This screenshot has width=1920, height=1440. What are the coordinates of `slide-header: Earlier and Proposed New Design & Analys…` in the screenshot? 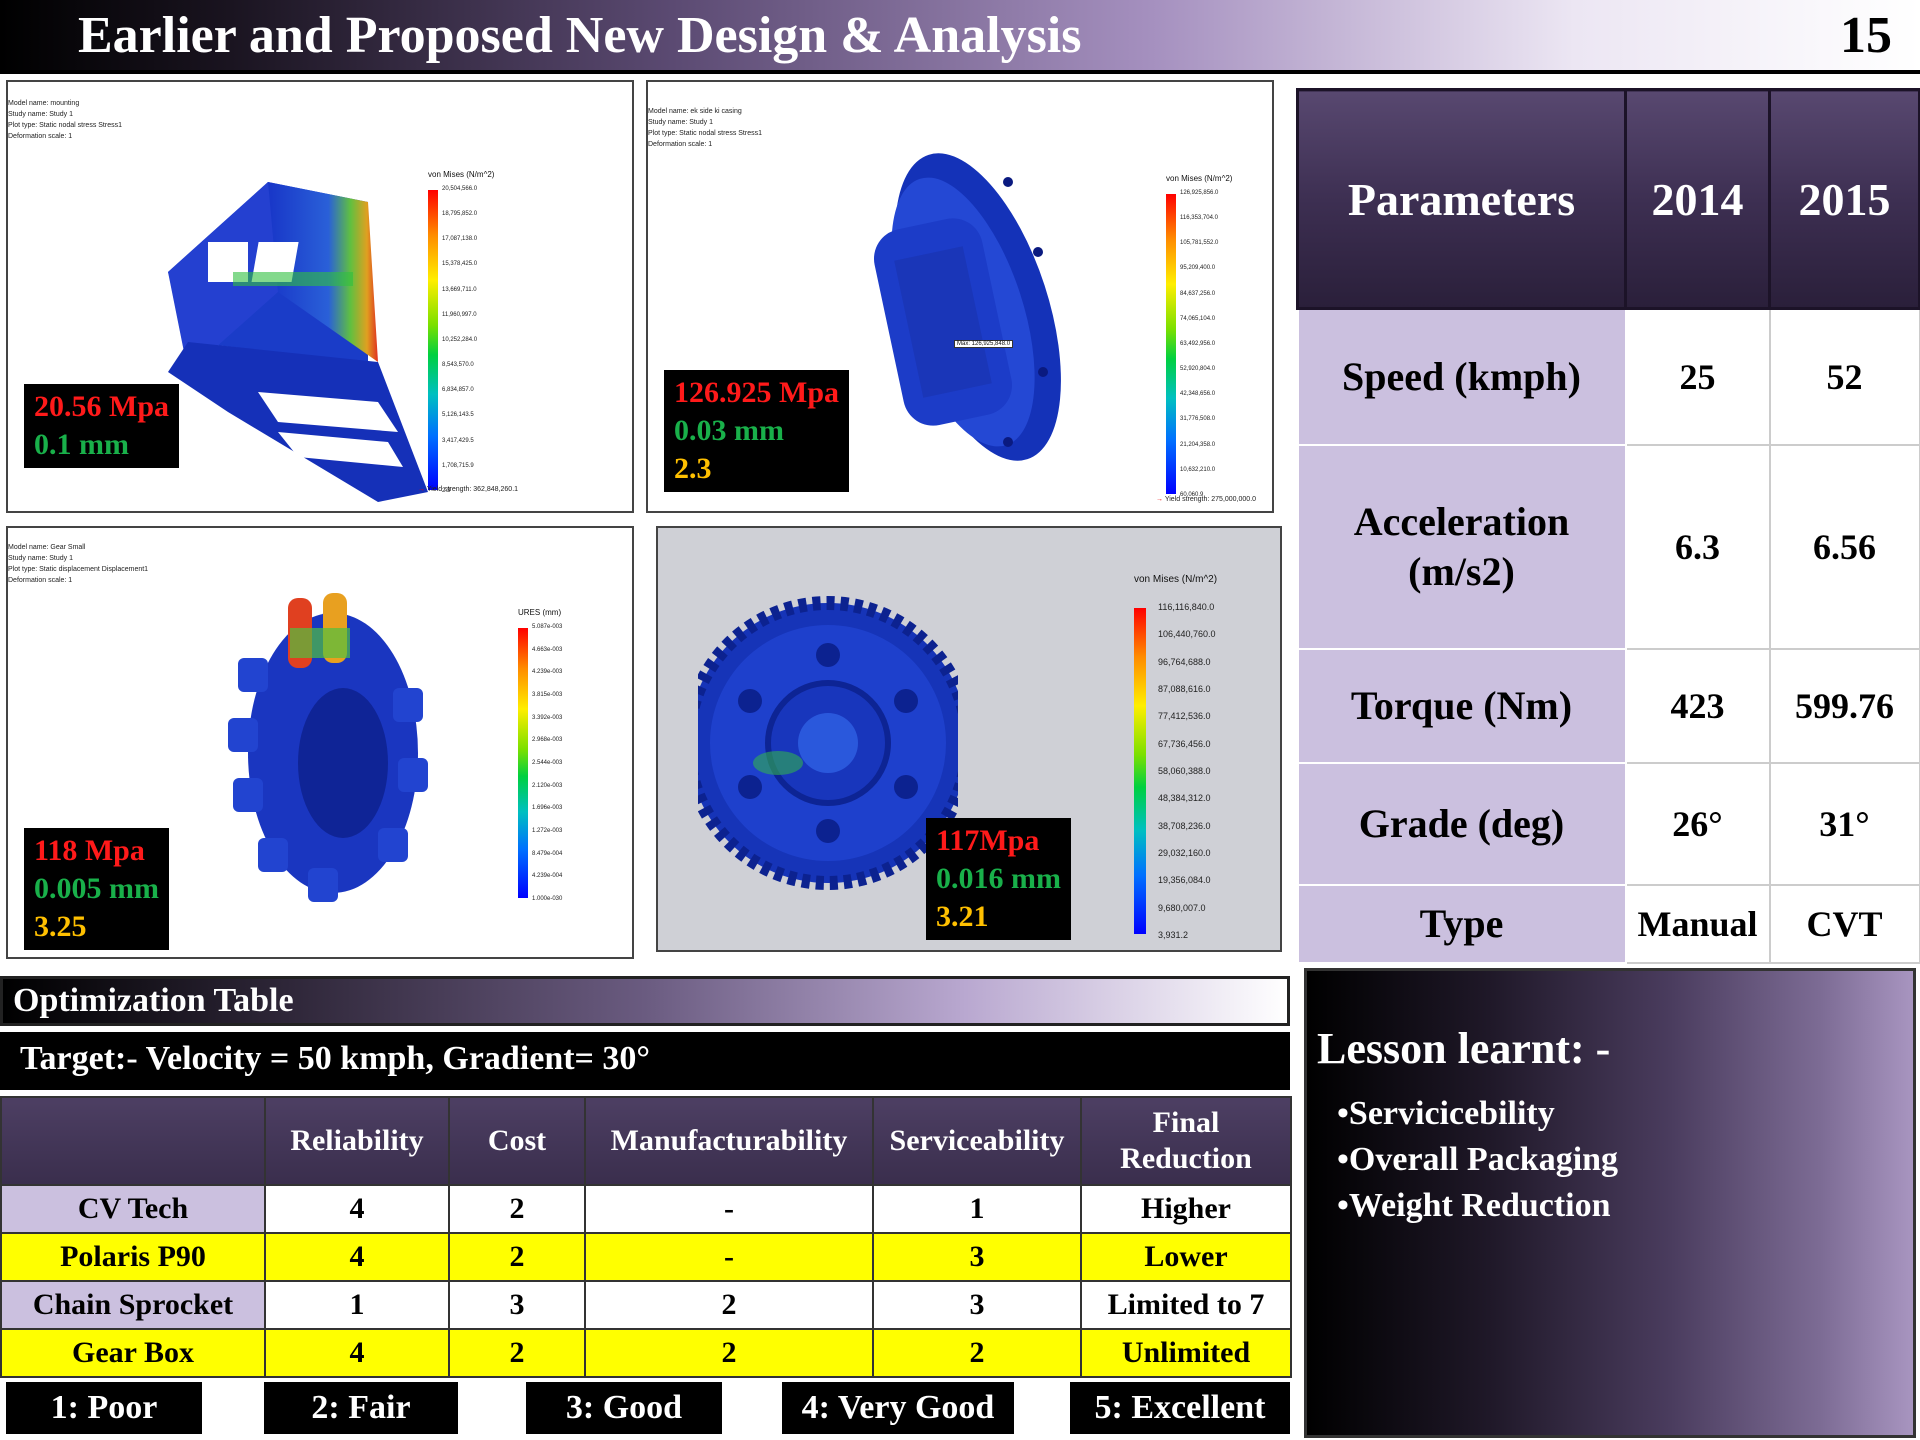 It's located at (960, 37).